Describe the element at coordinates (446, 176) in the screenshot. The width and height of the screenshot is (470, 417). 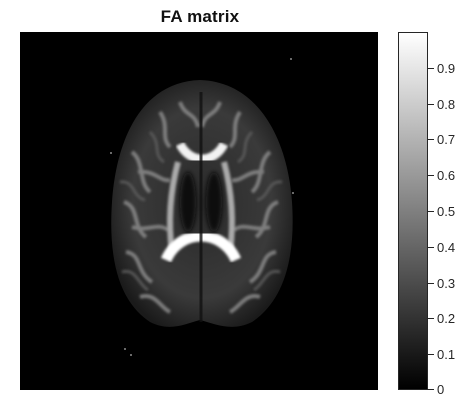
I see `colorbar-tick-label: 0.6` at that location.